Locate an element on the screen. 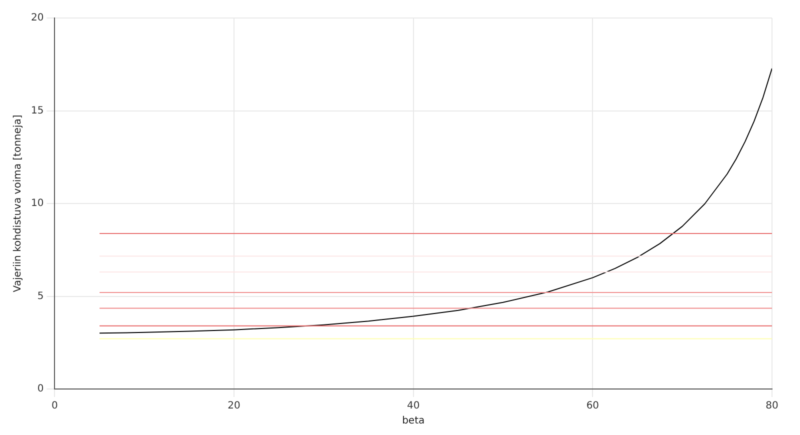 Image resolution: width=800 pixels, height=435 pixels. x-tick-label: 40 is located at coordinates (413, 406).